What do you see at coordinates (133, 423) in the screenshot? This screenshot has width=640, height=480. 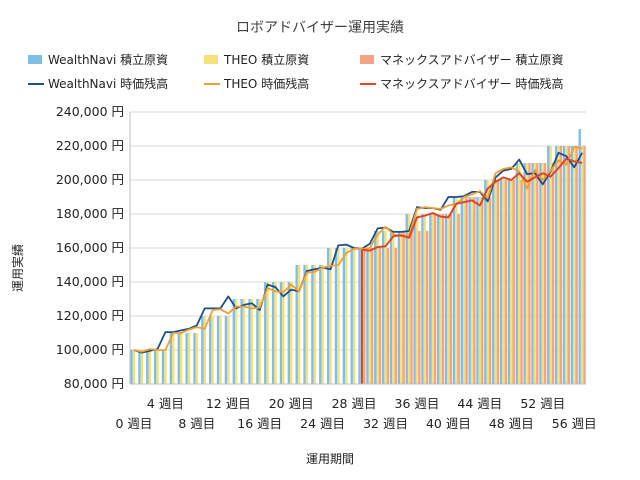 I see `x-tick-label: 0 週目` at bounding box center [133, 423].